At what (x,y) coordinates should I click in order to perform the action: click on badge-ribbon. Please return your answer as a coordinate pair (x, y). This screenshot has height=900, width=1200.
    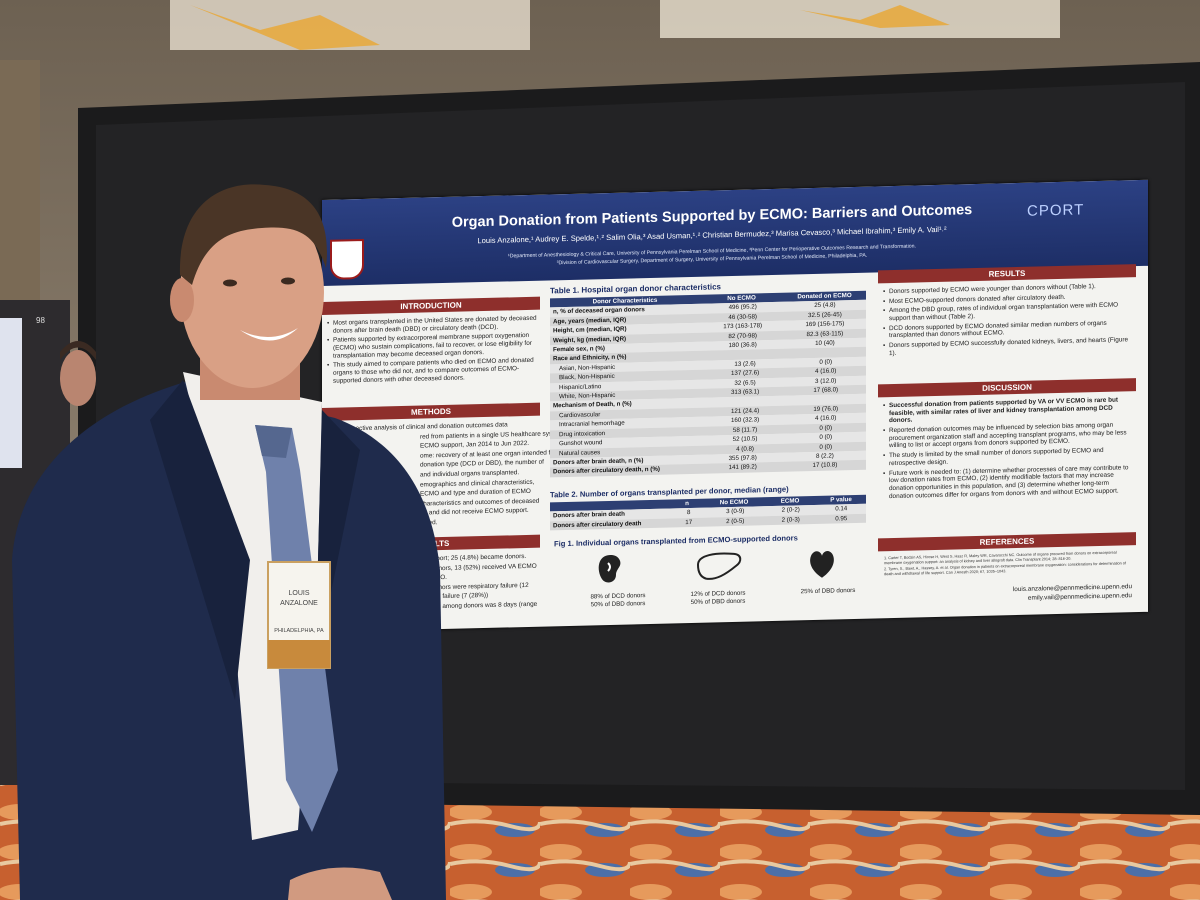
    Looking at the image, I should click on (299, 654).